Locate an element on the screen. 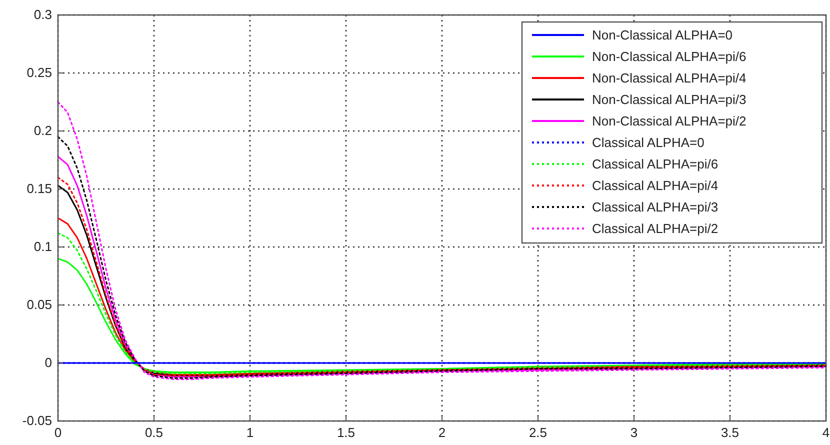 This screenshot has width=830, height=445. legend-label: Non-Classical ALPHA=pi/3 is located at coordinates (669, 99).